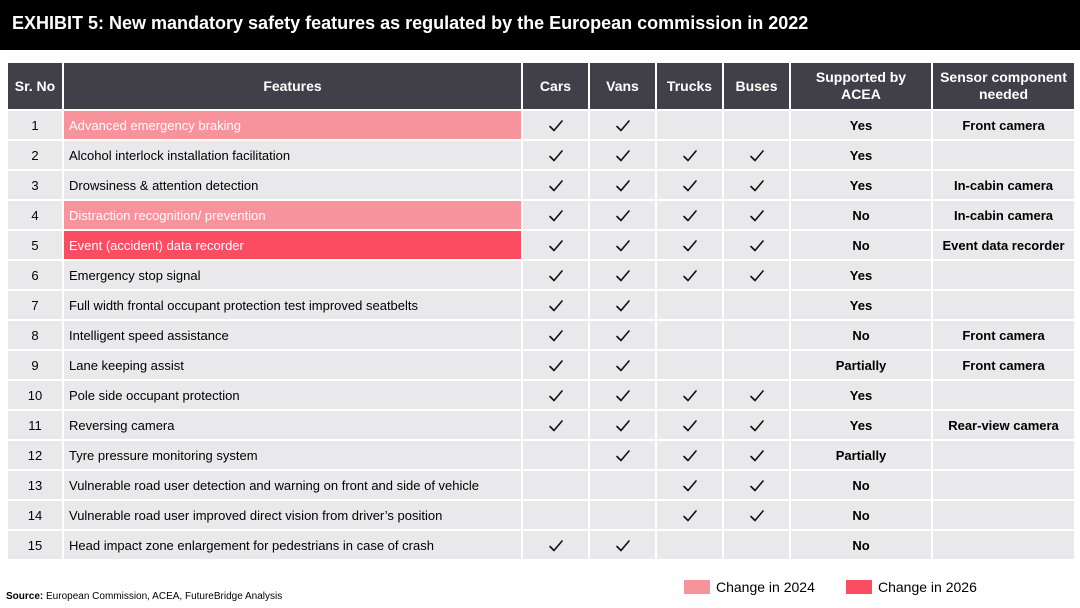 The image size is (1080, 608). Describe the element at coordinates (35, 515) in the screenshot. I see `row-sr-no: 14` at that location.